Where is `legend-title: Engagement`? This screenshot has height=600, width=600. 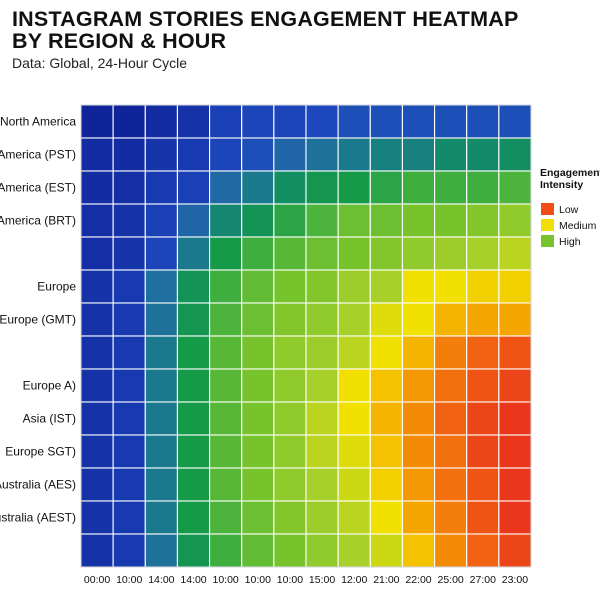 legend-title: Engagement is located at coordinates (570, 173).